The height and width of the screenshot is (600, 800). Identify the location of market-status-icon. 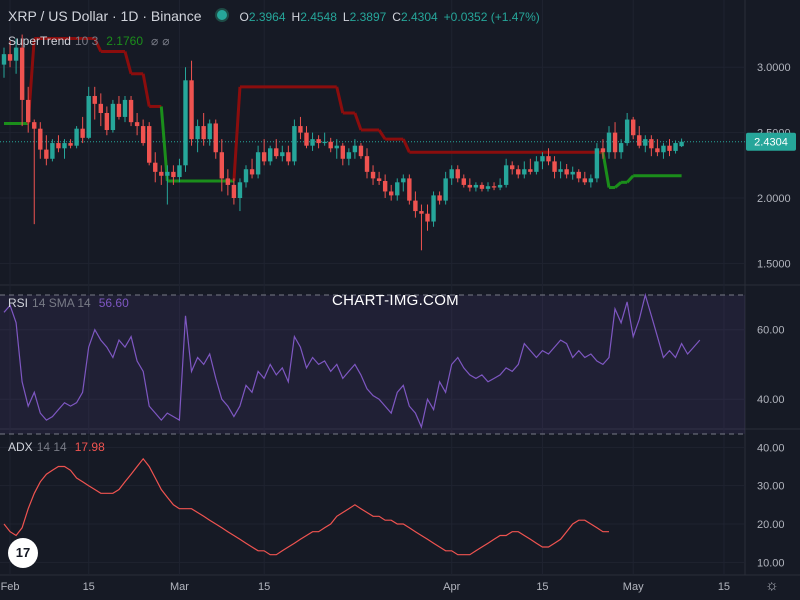
(222, 15).